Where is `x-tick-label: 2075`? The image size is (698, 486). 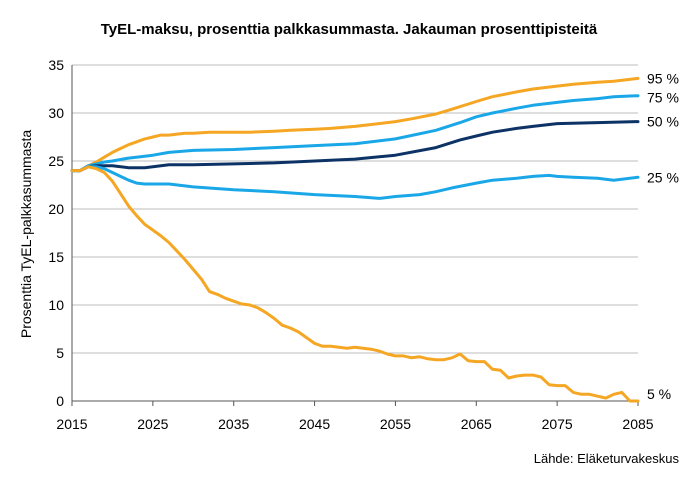
x-tick-label: 2075 is located at coordinates (557, 424).